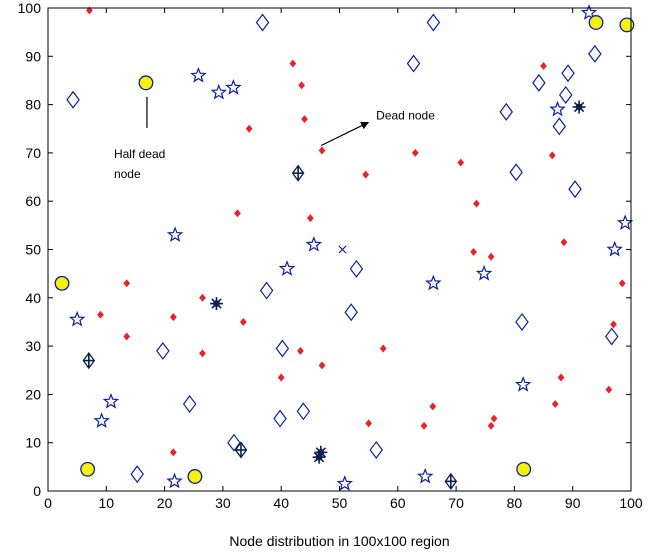  Describe the element at coordinates (127, 174) in the screenshot. I see `half-dead-annotation: node` at that location.